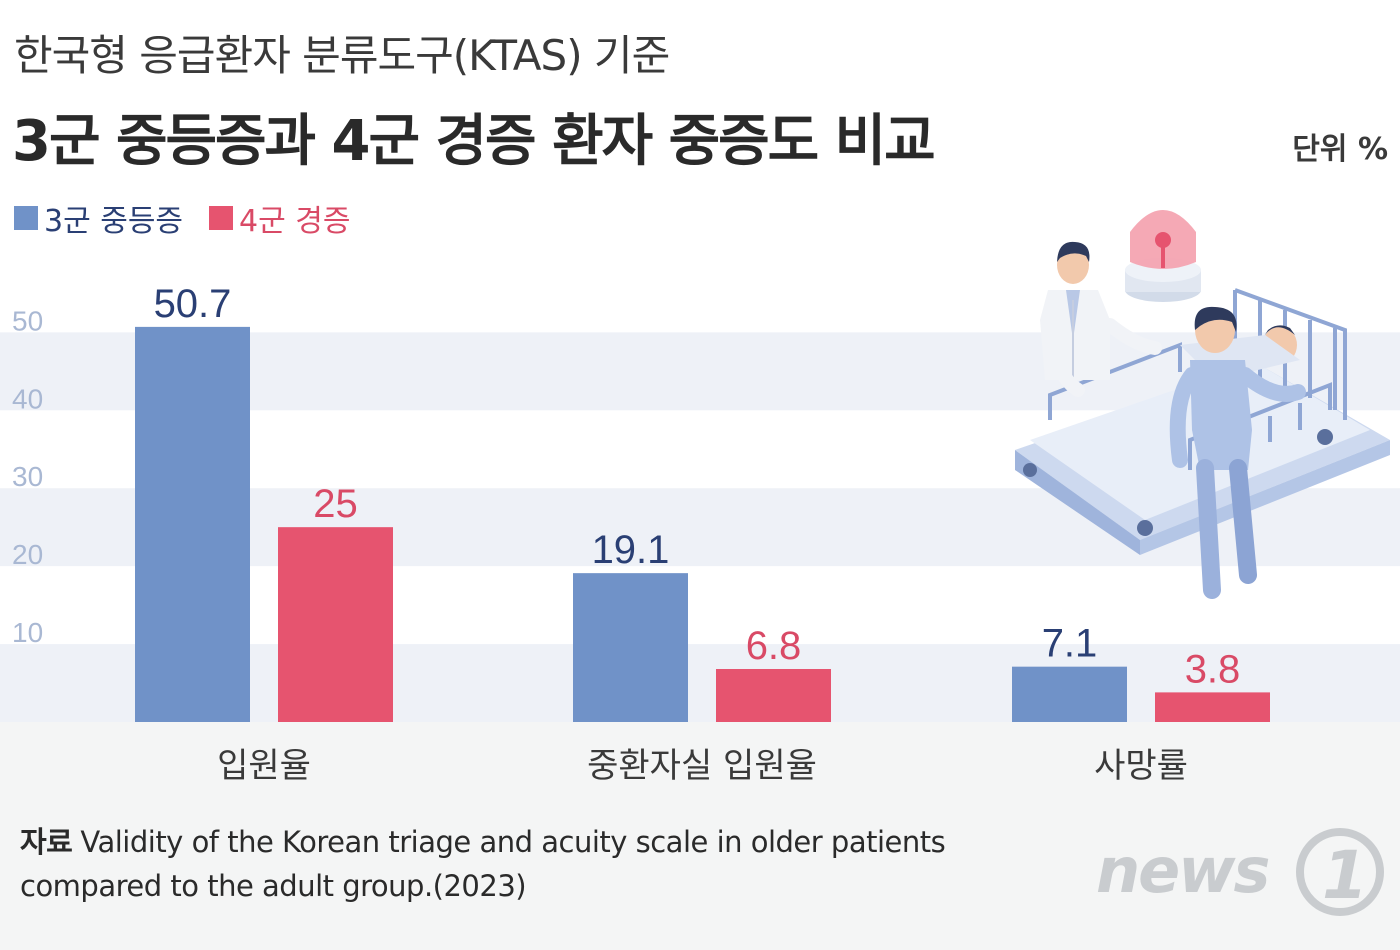 The width and height of the screenshot is (1400, 950). Describe the element at coordinates (27, 632) in the screenshot. I see `y-tick-label: 10` at that location.